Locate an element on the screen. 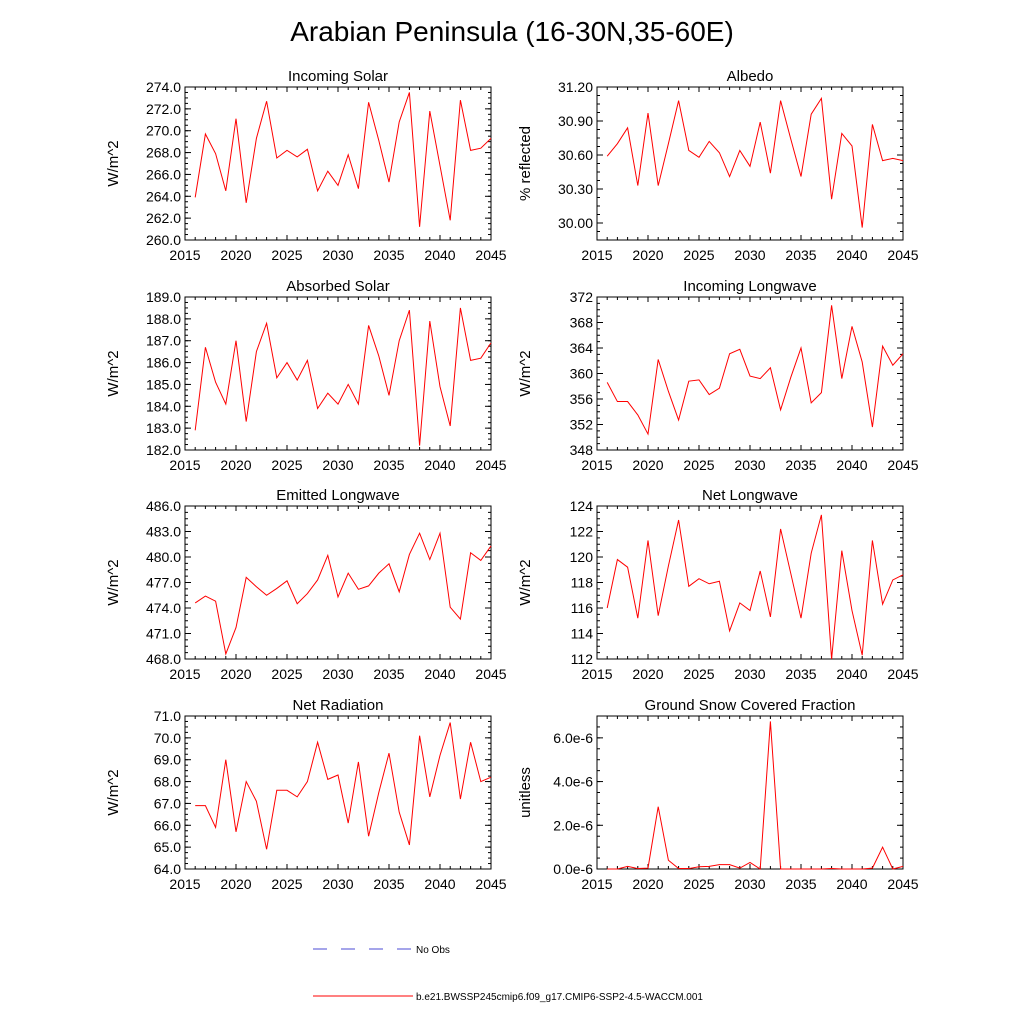 The height and width of the screenshot is (1024, 1024). y-tick-label: 272.0 is located at coordinates (163, 109).